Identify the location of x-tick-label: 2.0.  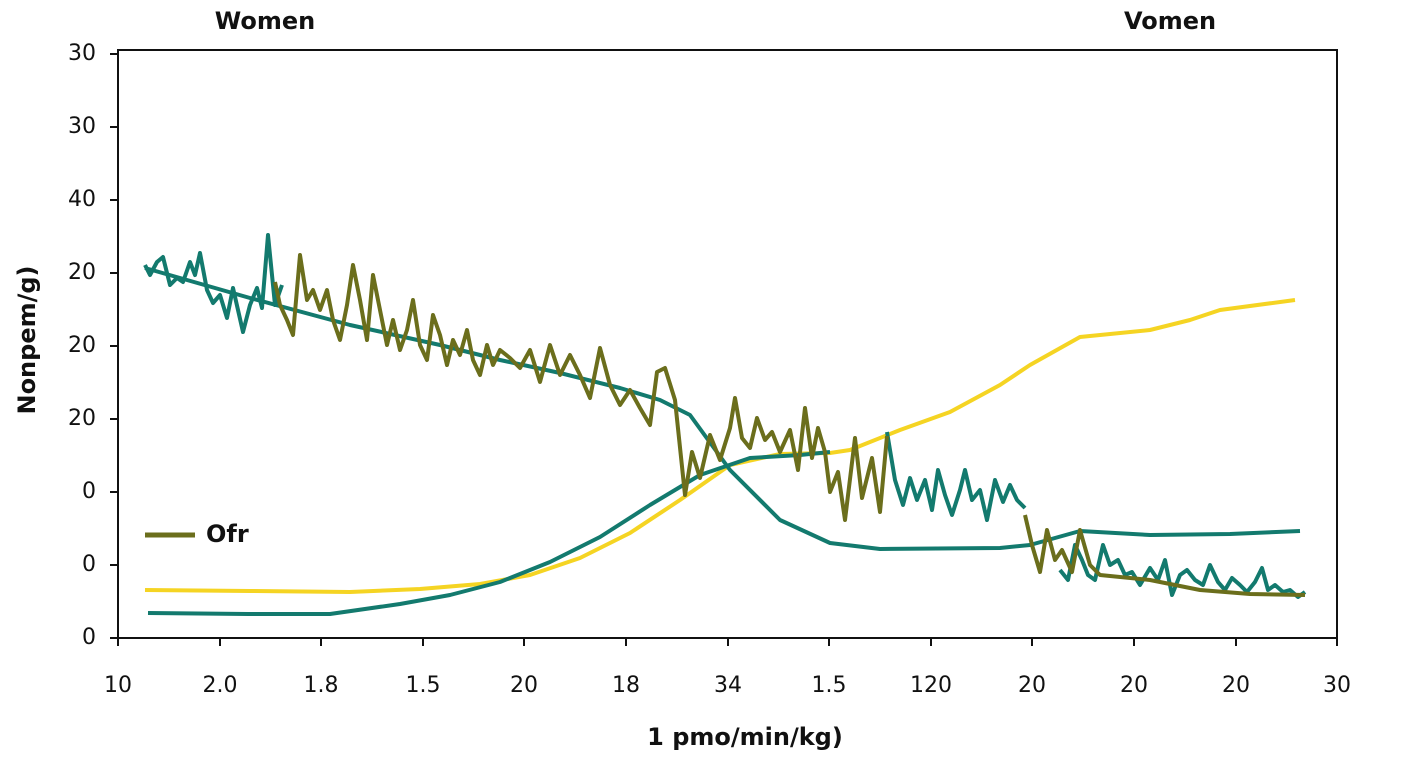
(220, 685).